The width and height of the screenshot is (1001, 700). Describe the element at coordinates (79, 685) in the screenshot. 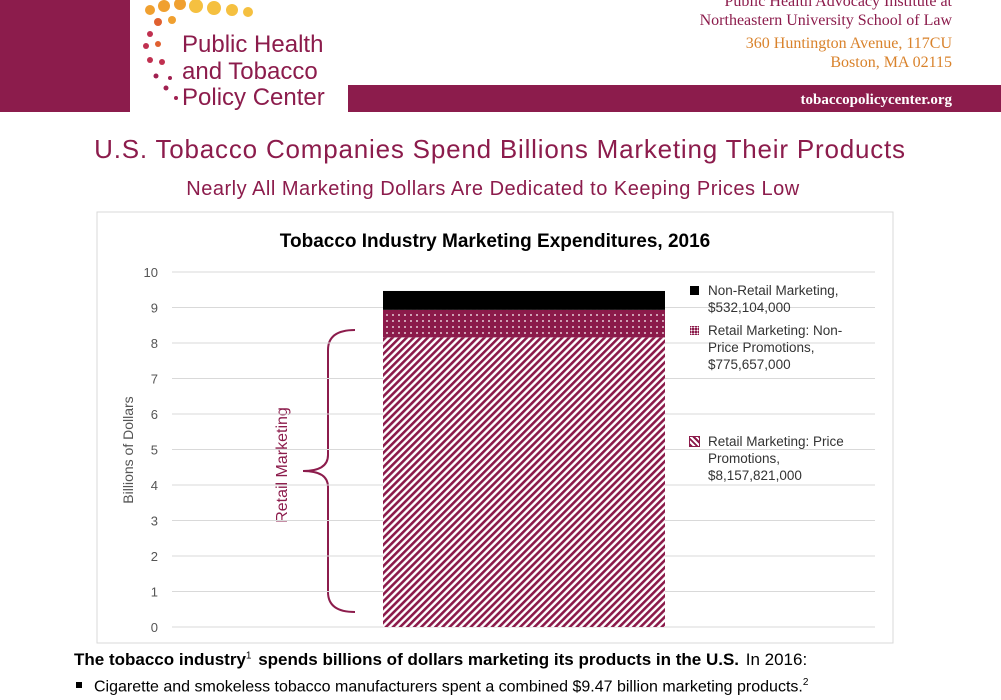

I see `bullet-mark` at that location.